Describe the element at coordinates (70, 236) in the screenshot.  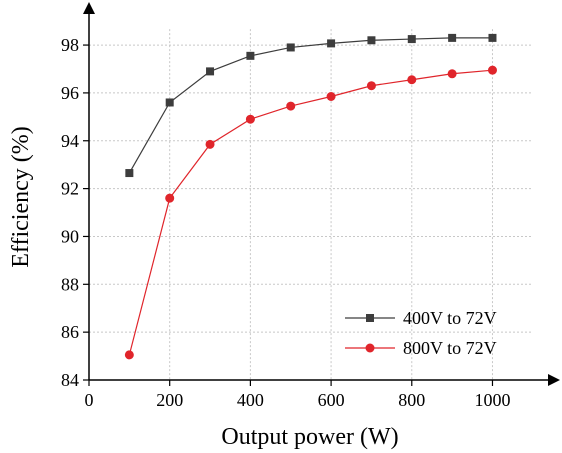
I see `y-tick-label: 90` at that location.